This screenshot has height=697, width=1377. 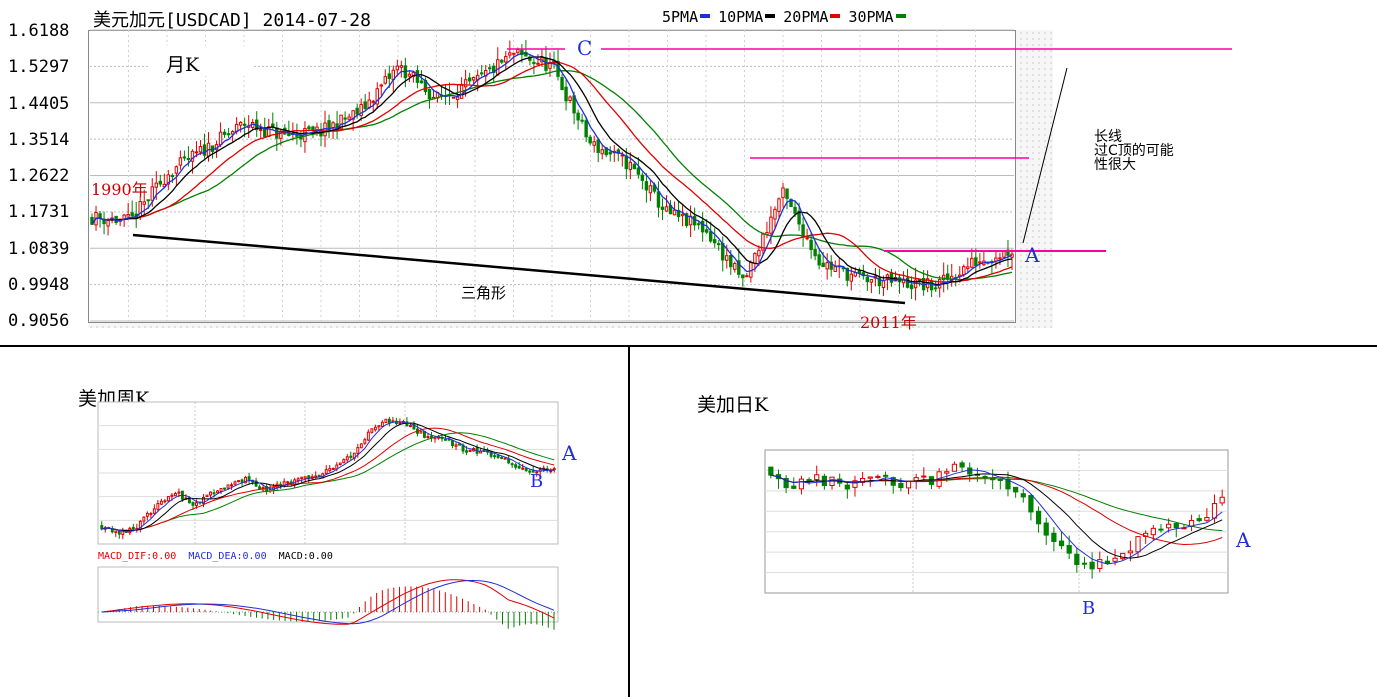 I want to click on legend-10pma-swatch, so click(x=770, y=16).